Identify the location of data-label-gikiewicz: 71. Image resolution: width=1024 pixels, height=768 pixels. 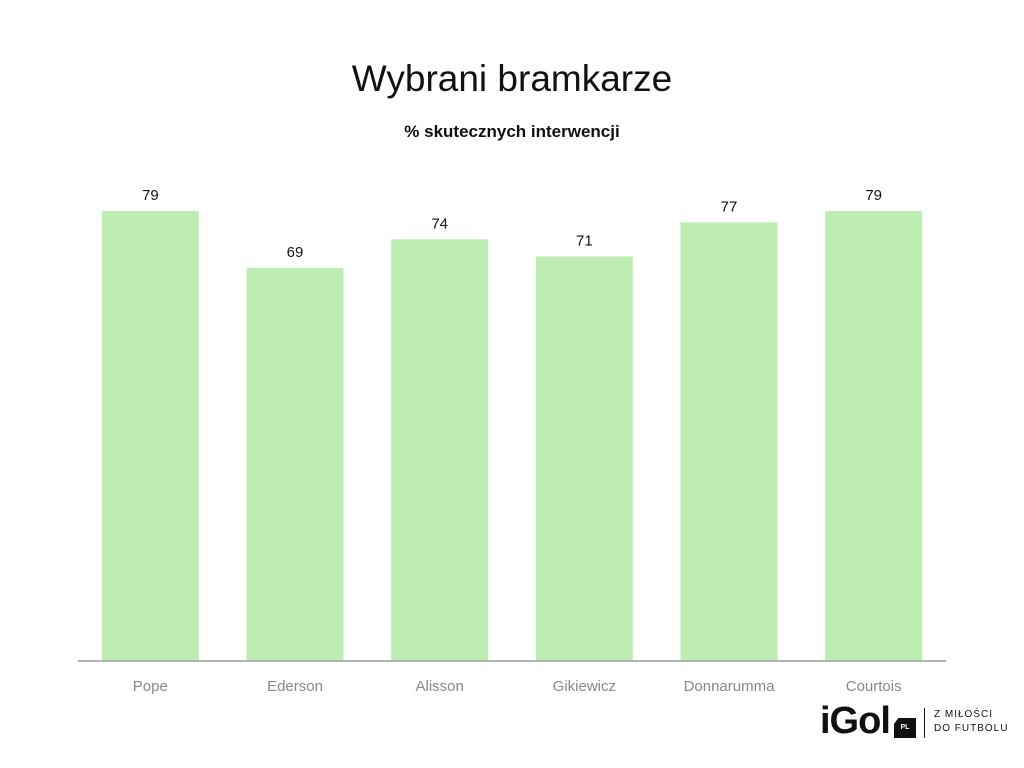
(584, 240).